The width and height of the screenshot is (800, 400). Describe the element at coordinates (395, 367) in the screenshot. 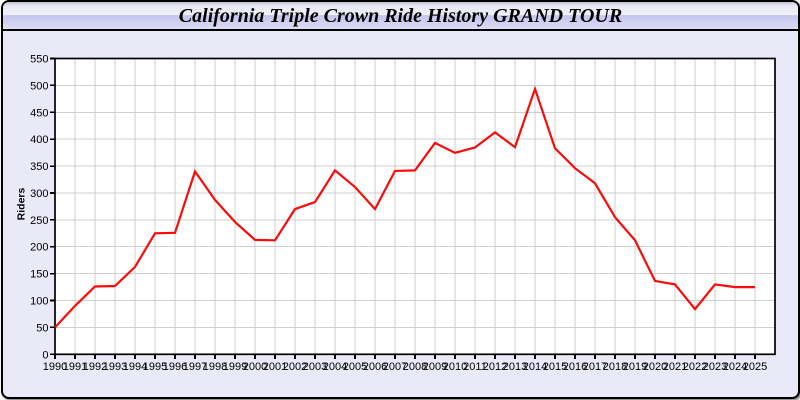

I see `svg-text: 2007` at that location.